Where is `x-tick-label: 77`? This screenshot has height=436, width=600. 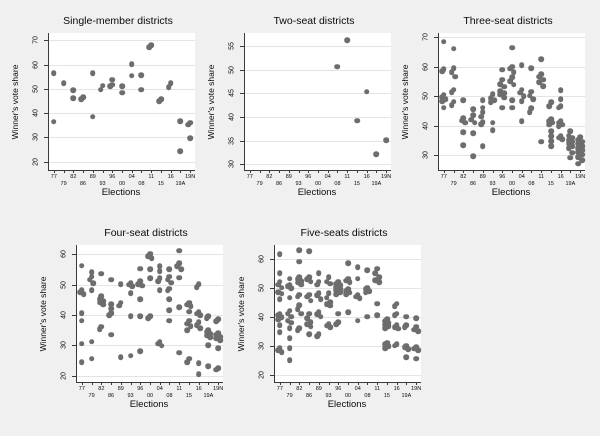 x-tick-label: 77 is located at coordinates (249, 177).